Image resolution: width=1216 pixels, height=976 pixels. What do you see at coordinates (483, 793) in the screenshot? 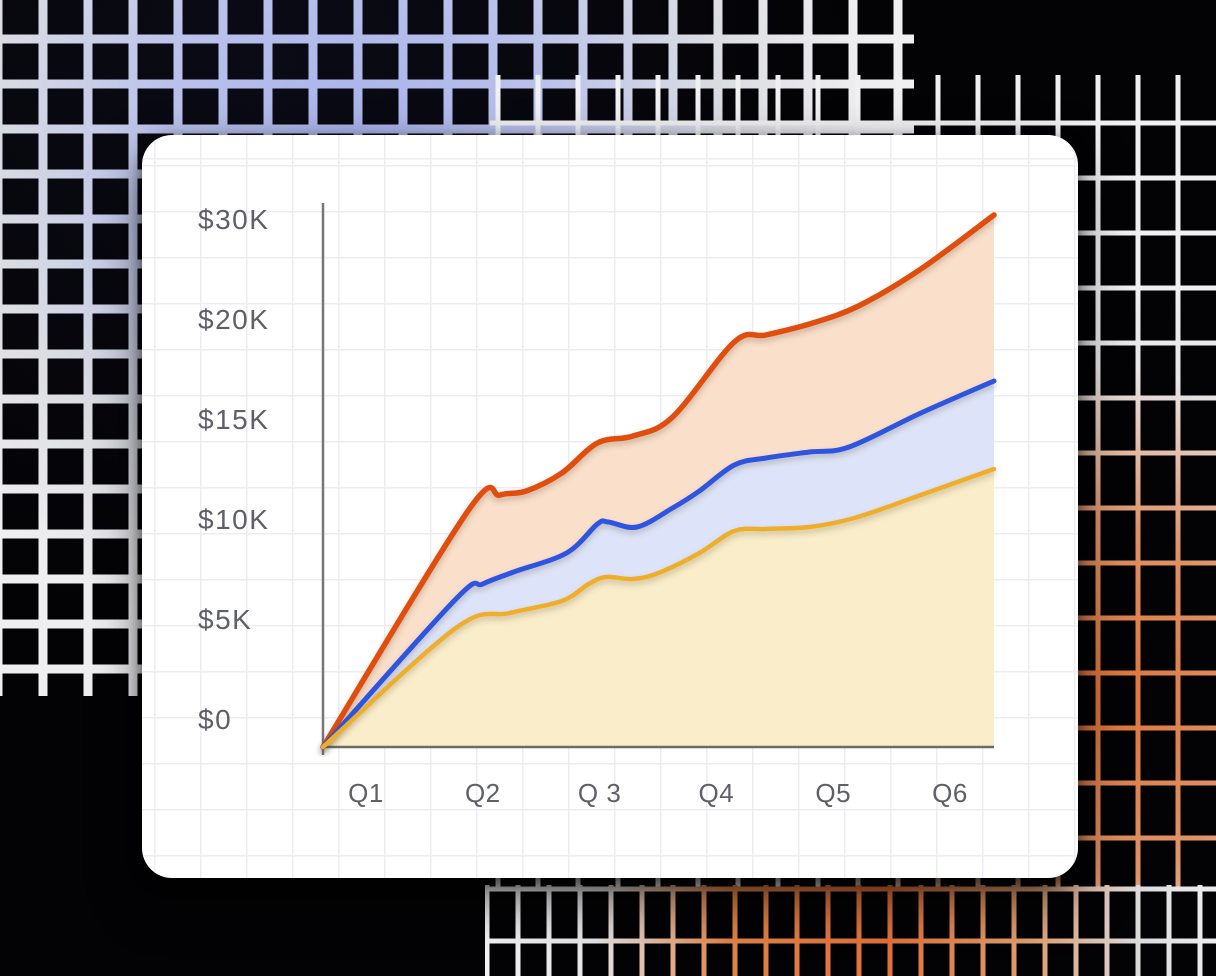
I see `x-tick-label-2: Q2` at bounding box center [483, 793].